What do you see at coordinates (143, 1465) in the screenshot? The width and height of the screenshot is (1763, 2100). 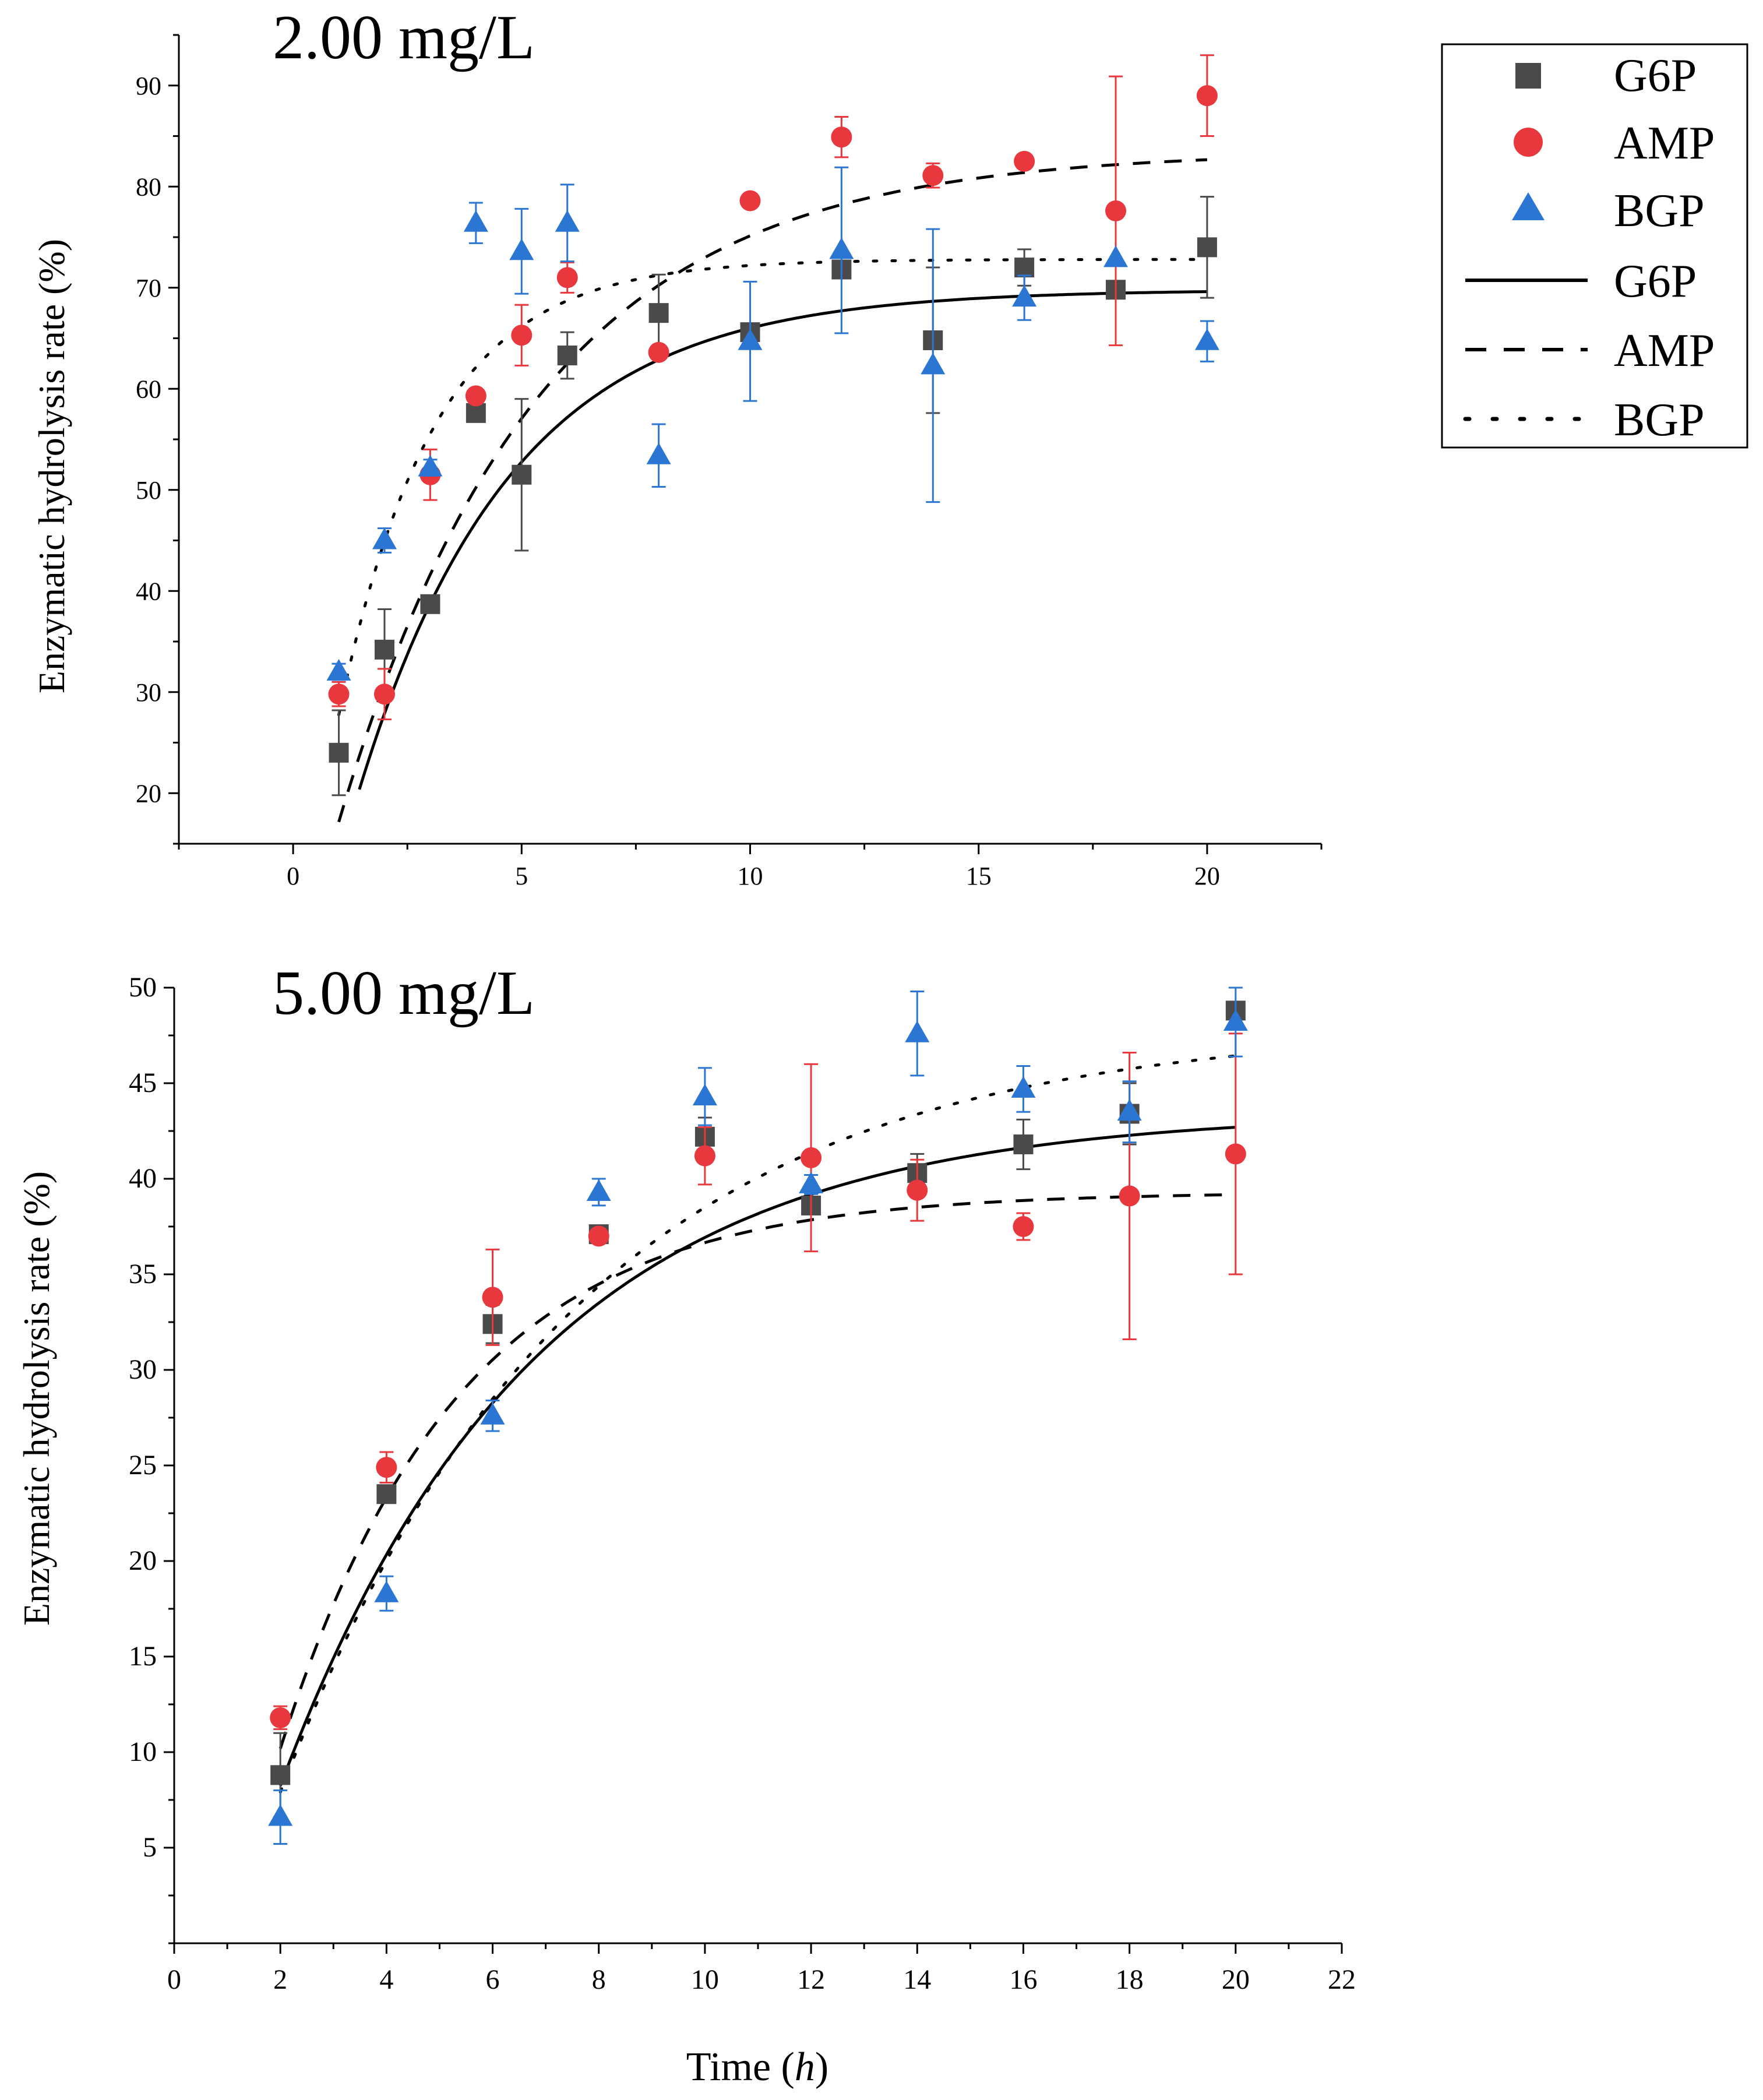 I see `y-tick-label: 25` at bounding box center [143, 1465].